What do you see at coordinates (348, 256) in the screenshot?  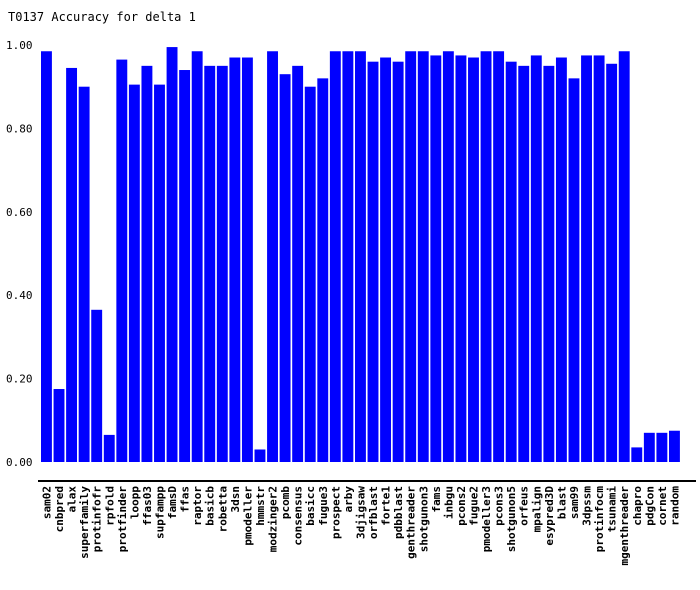 I see `bar-arby` at bounding box center [348, 256].